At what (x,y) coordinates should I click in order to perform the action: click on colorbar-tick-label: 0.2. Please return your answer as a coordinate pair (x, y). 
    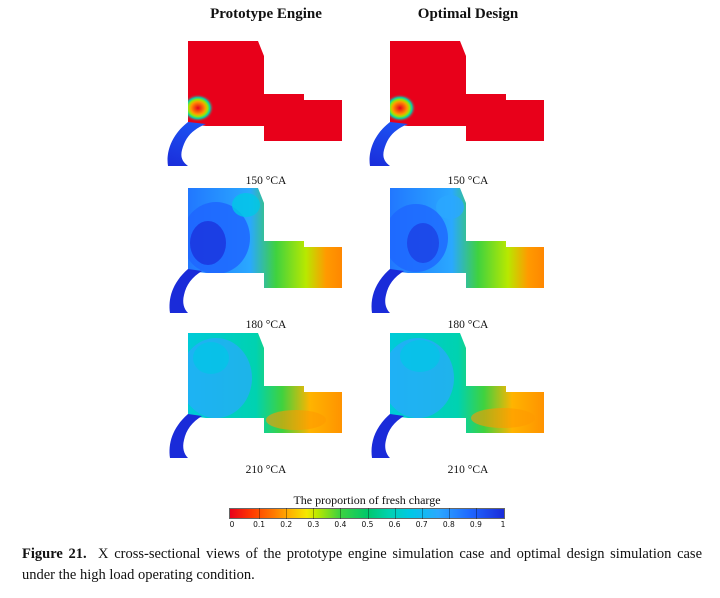
    Looking at the image, I should click on (286, 524).